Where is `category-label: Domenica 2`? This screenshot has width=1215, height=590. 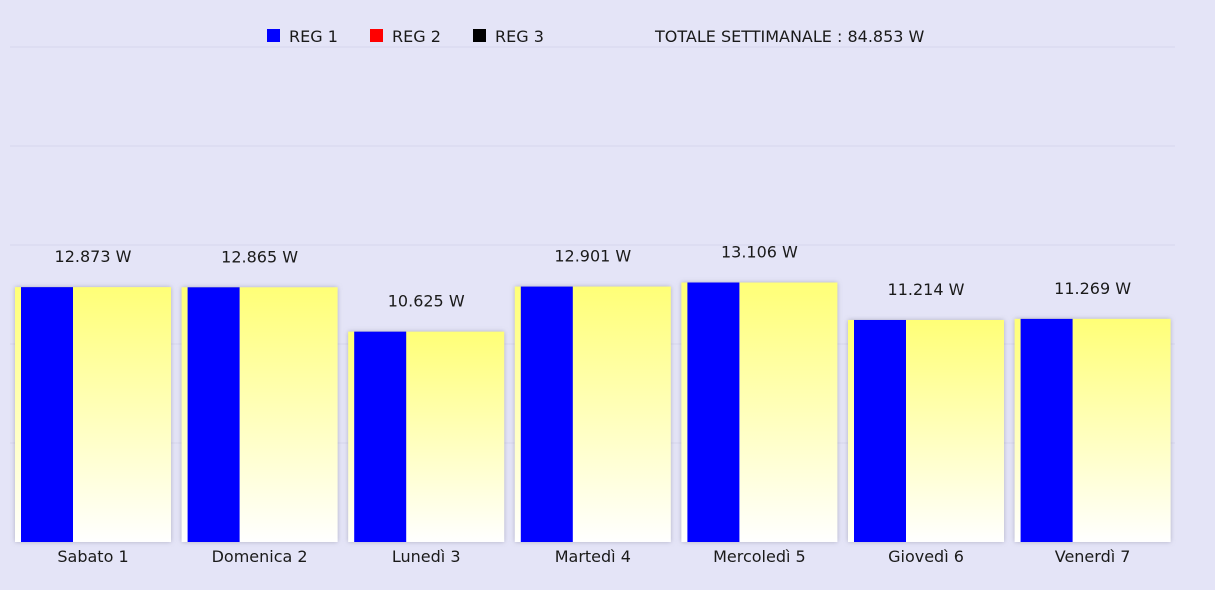
category-label: Domenica 2 is located at coordinates (260, 556).